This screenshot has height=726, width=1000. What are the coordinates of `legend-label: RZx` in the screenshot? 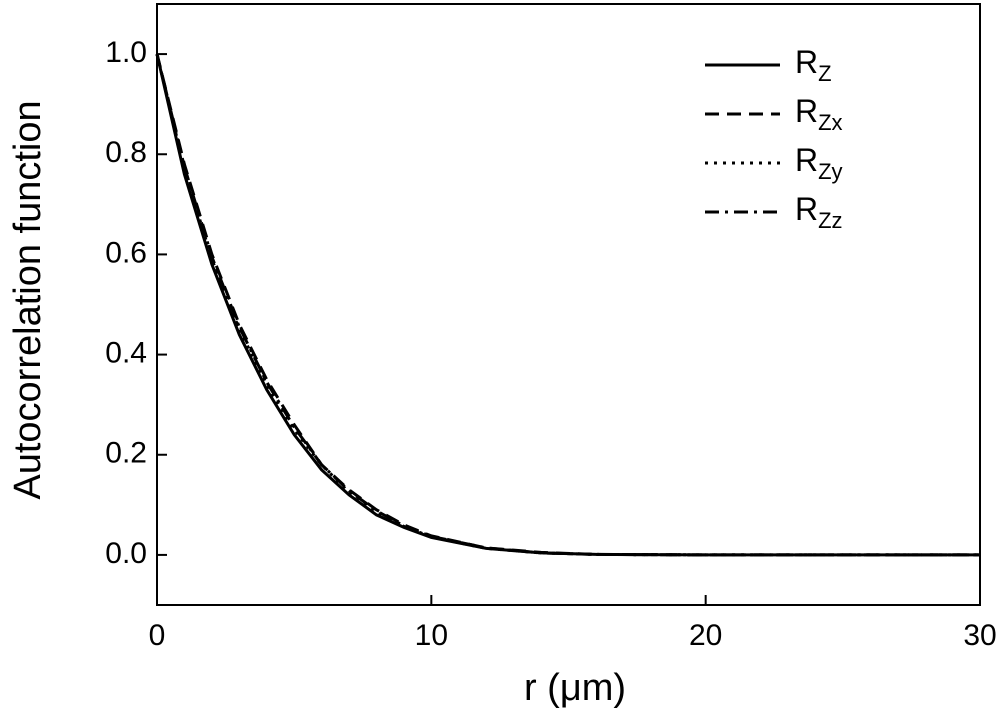 It's located at (819, 113).